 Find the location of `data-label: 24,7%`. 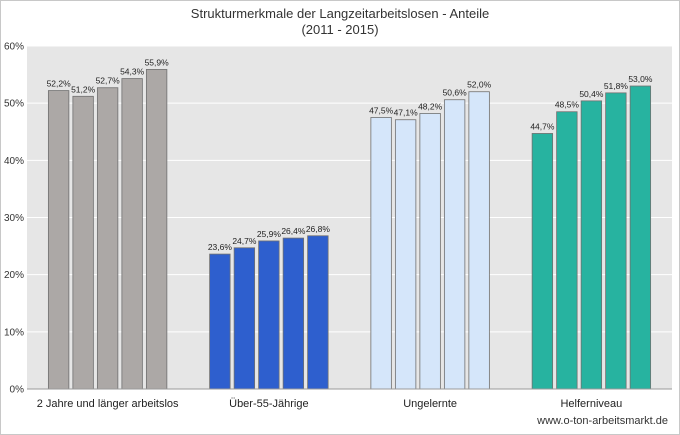

data-label: 24,7% is located at coordinates (244, 241).